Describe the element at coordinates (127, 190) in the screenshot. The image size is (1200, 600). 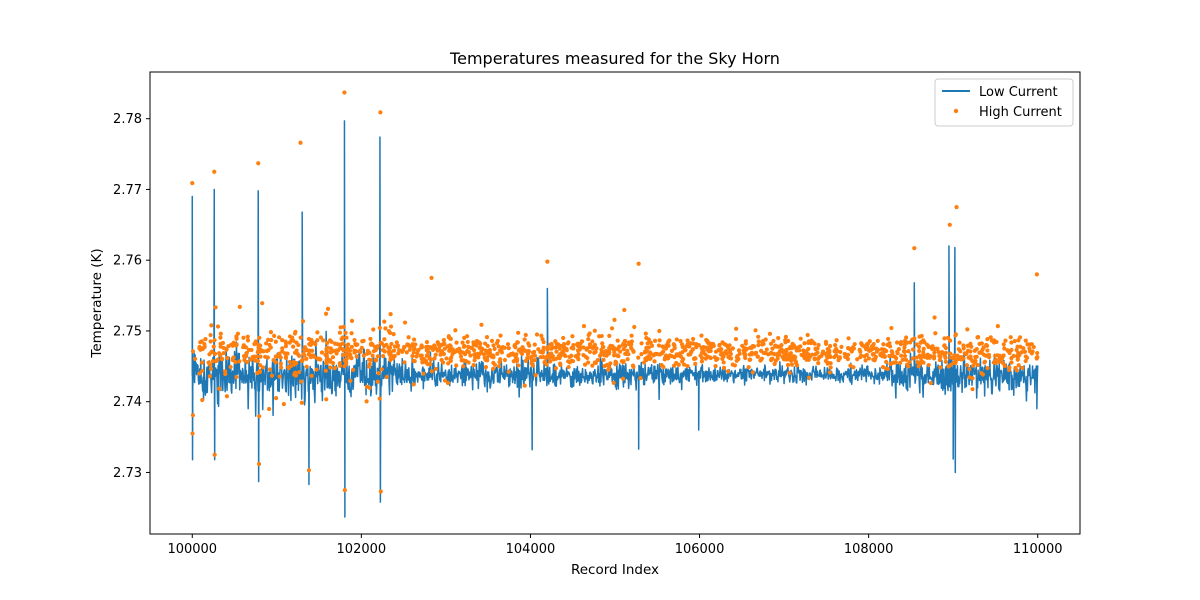
I see `y-tick-label: 2.77` at that location.